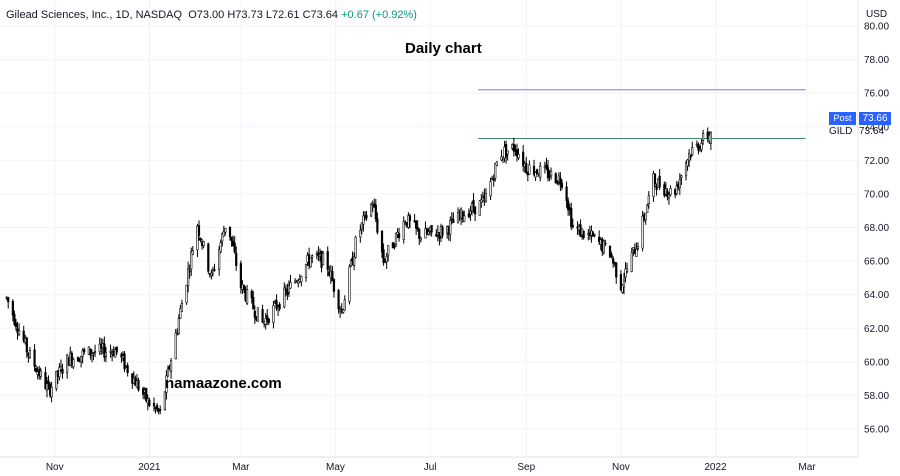  I want to click on currency-label: USD, so click(877, 14).